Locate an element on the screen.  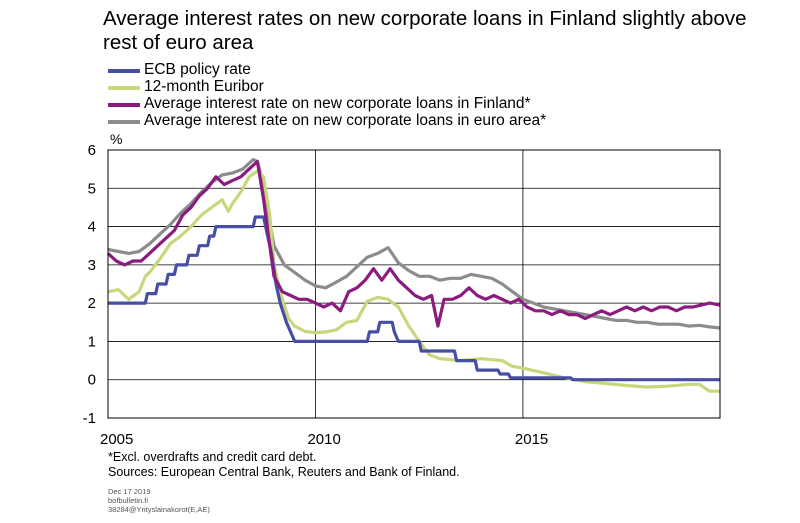
y-tick-label: 2 is located at coordinates (92, 303).